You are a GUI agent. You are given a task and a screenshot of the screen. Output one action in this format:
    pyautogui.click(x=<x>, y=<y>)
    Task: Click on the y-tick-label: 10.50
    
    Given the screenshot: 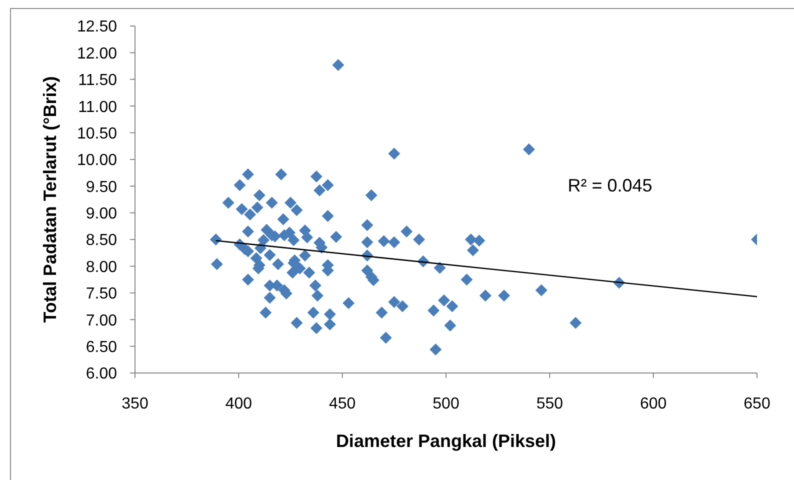 What is the action you would take?
    pyautogui.click(x=97, y=133)
    